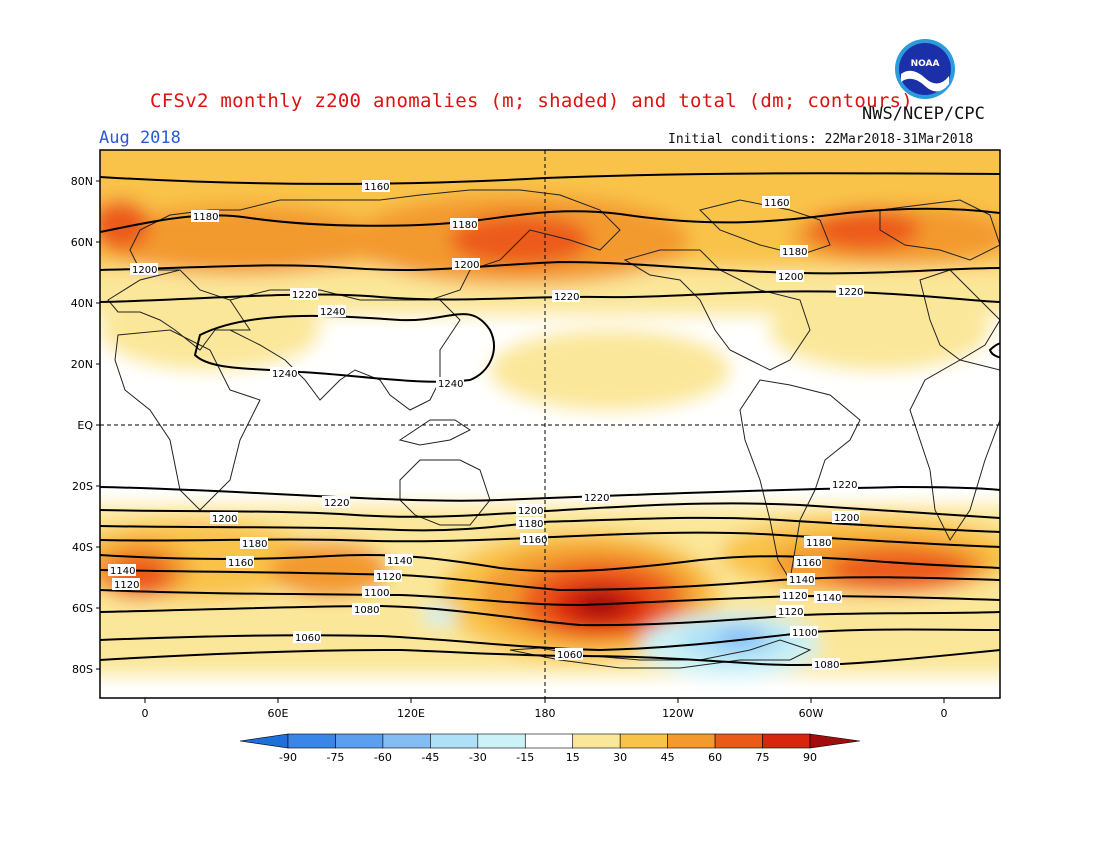 This screenshot has width=1100, height=850. Describe the element at coordinates (545, 709) in the screenshot. I see `longitude-axis: 0 60E 120E 180 120W 60W 0` at that location.